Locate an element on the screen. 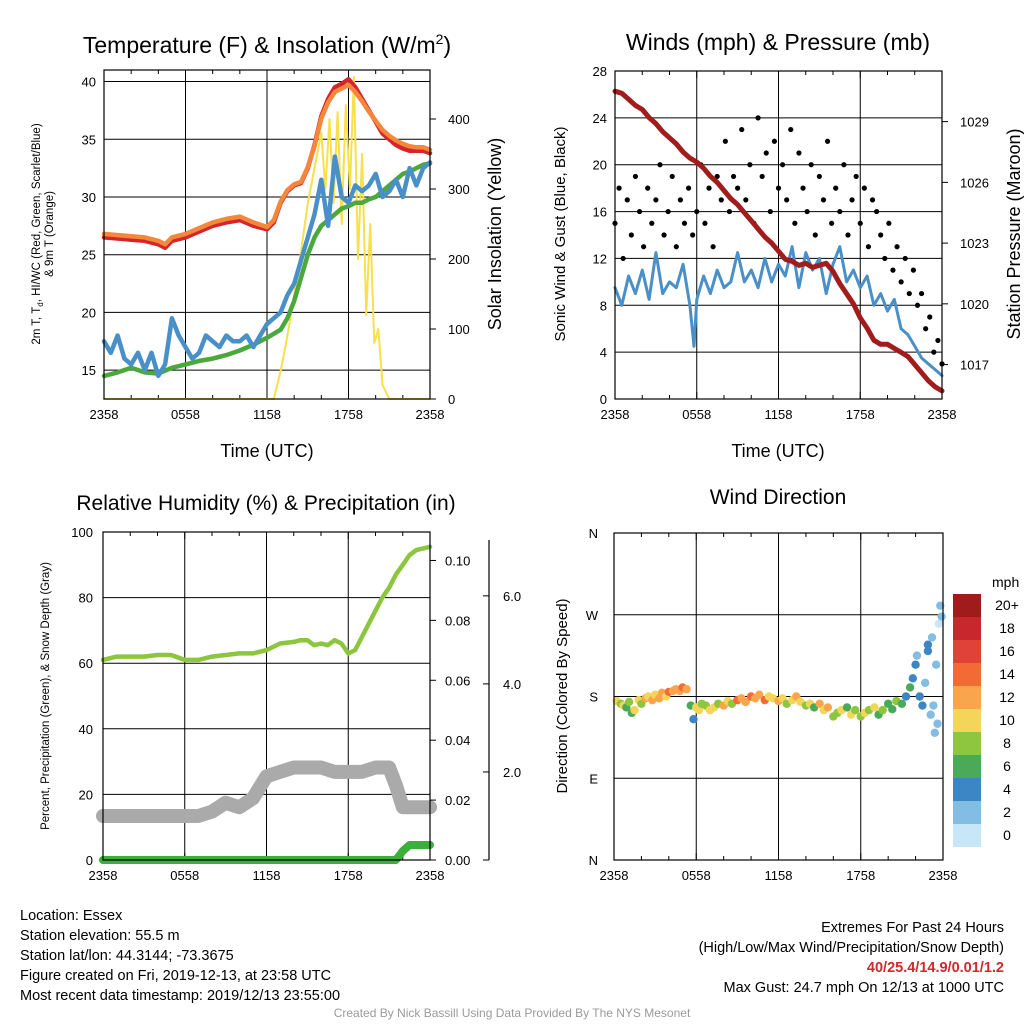 This screenshot has height=1024, width=1024. legend-label: 18 is located at coordinates (1007, 628).